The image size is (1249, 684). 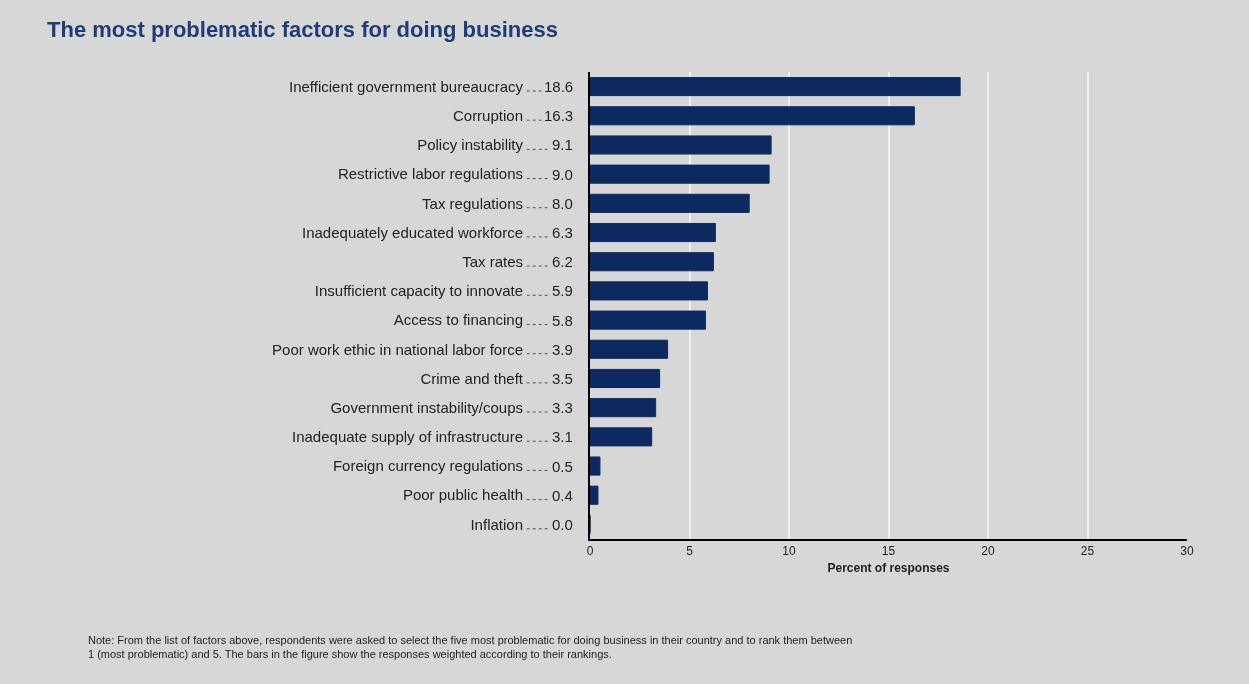 What do you see at coordinates (427, 466) in the screenshot?
I see `y-tick-label: Foreign currency regulations` at bounding box center [427, 466].